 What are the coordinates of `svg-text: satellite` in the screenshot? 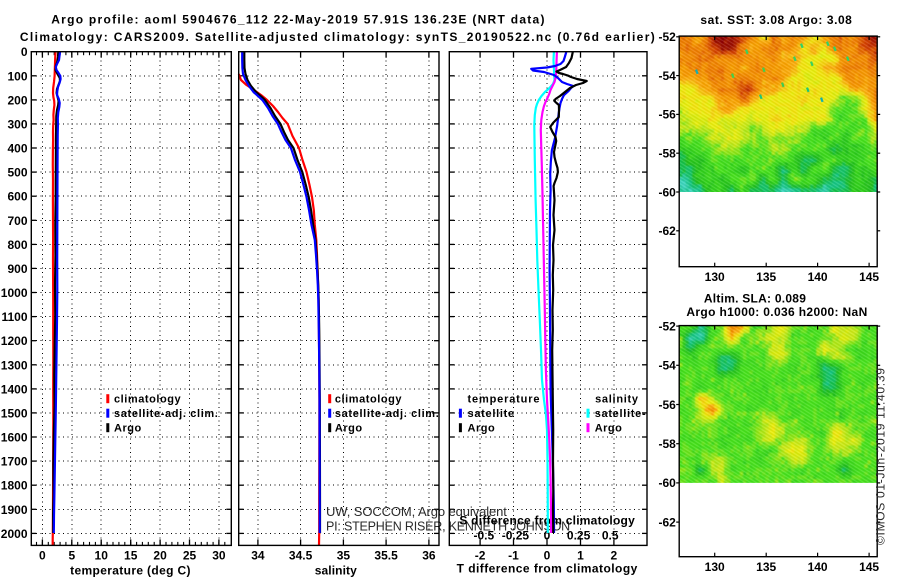 It's located at (491, 414).